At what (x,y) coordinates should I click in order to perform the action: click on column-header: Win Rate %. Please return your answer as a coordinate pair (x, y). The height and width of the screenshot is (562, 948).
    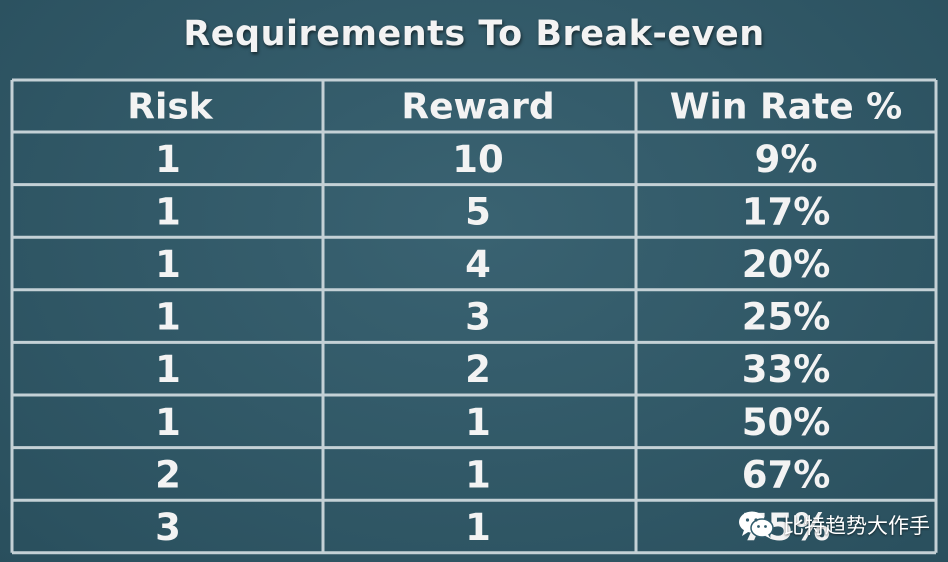
    Looking at the image, I should click on (786, 107).